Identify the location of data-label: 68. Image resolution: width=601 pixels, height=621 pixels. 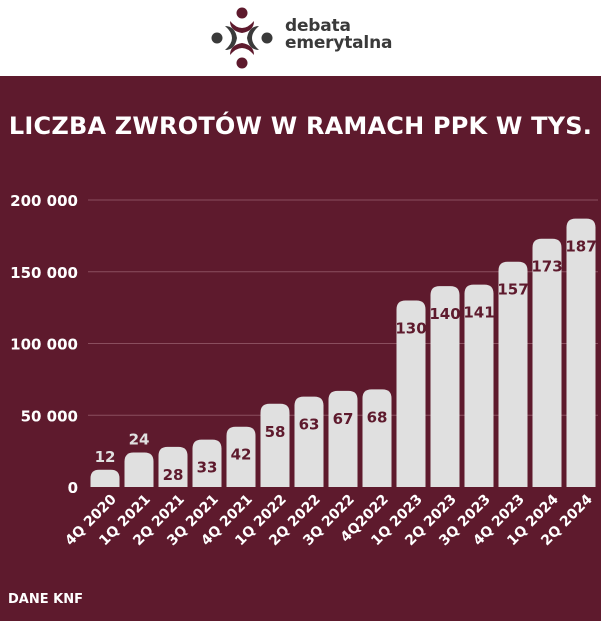
(377, 417).